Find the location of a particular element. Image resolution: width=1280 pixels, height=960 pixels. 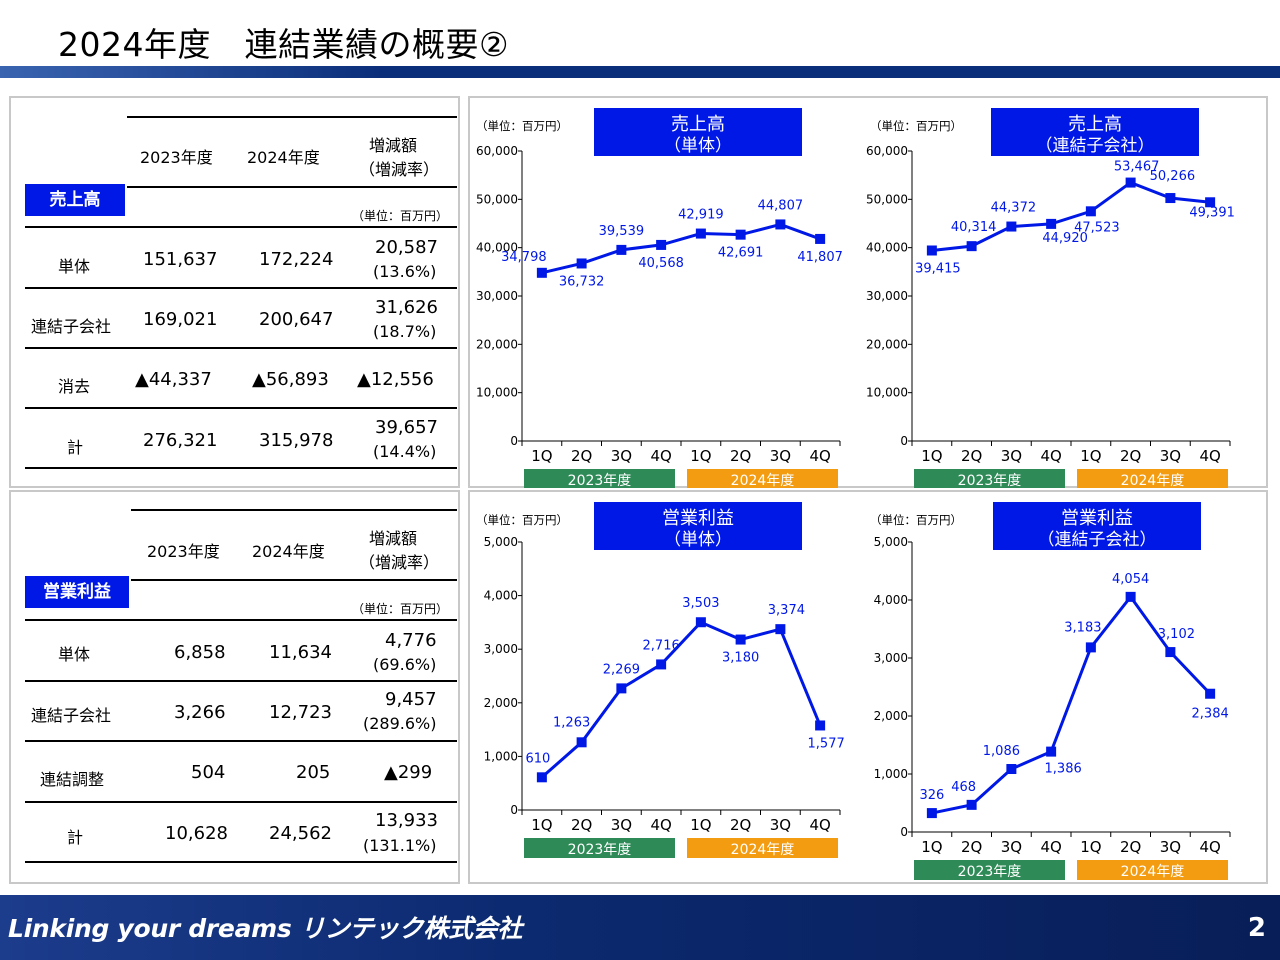

cell-rate: (289.6%) is located at coordinates (400, 723).